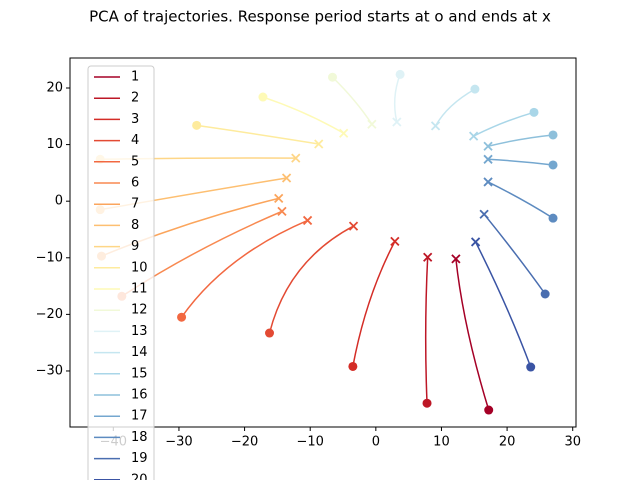  Describe the element at coordinates (441, 442) in the screenshot. I see `x-tick-label: 10` at that location.